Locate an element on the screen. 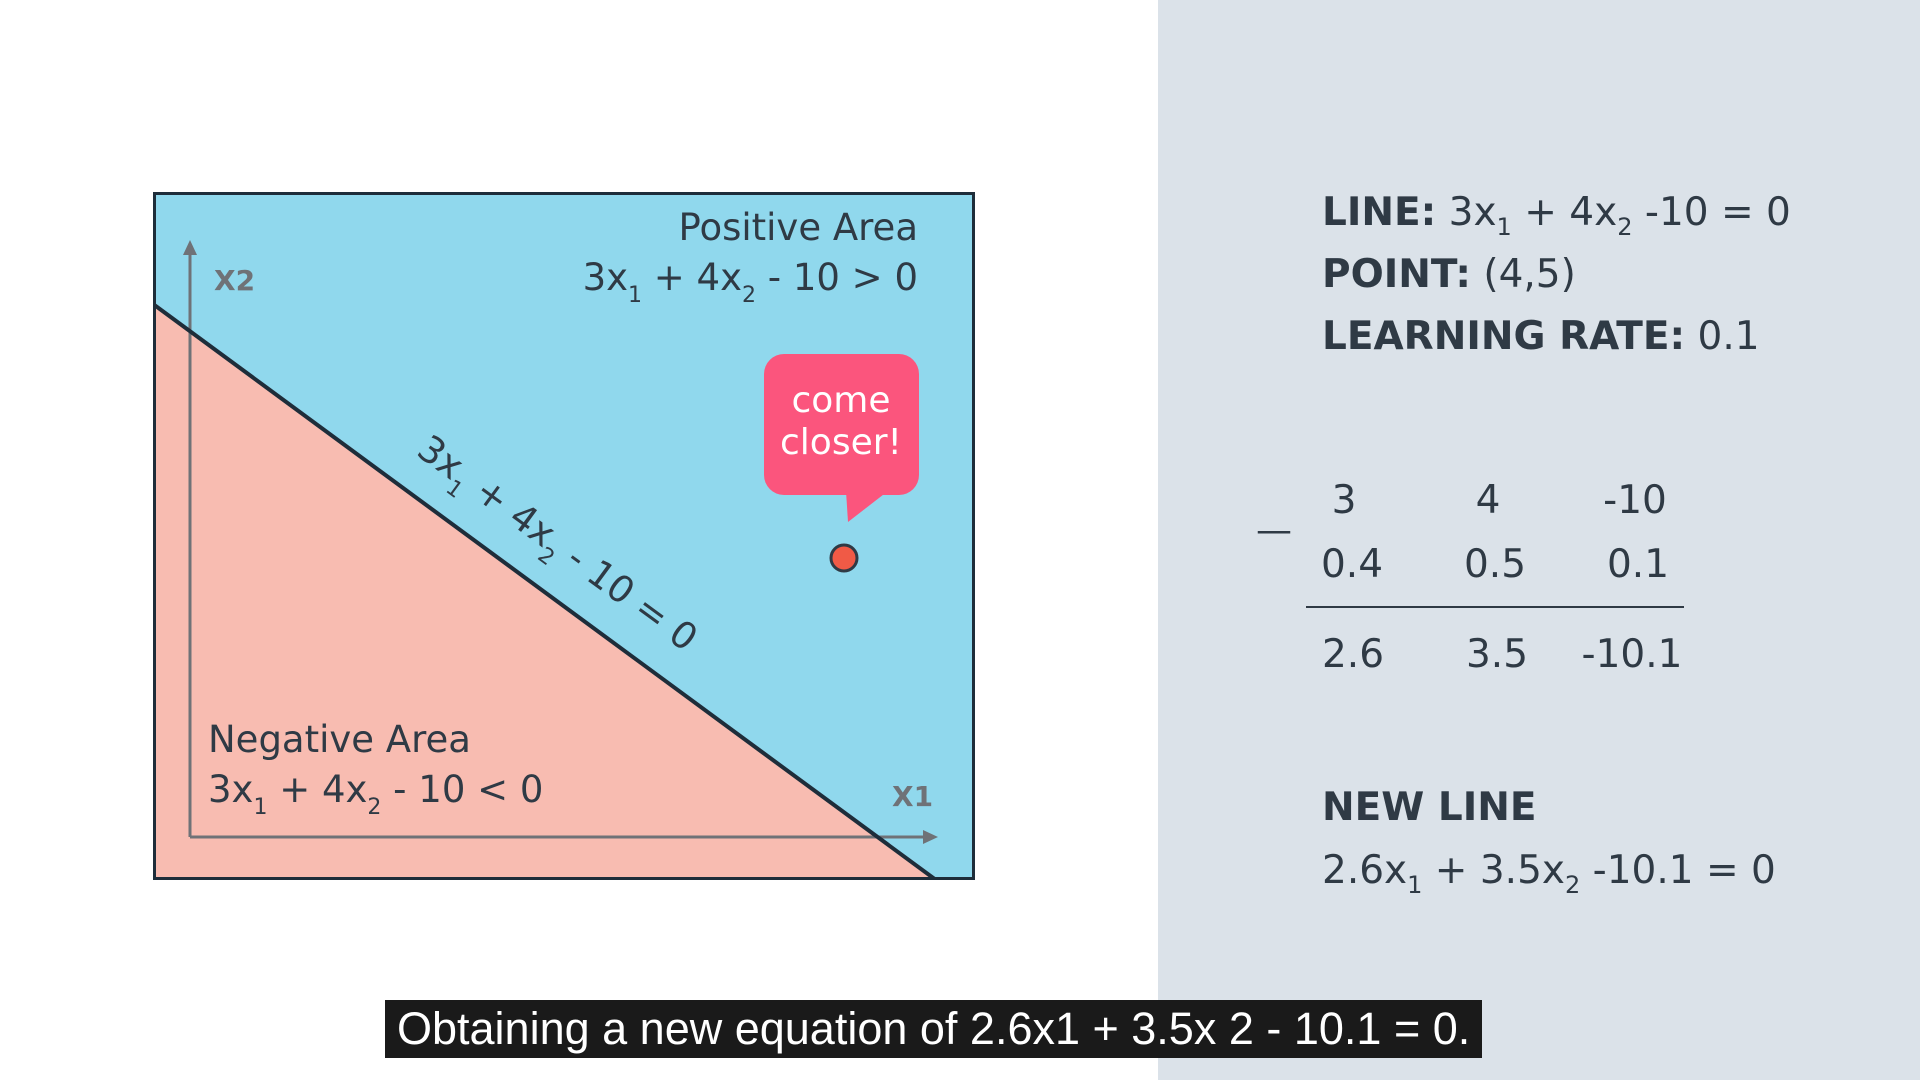 This screenshot has height=1080, width=1920. line-info: LINE: 3x1 + 4x2 -10 = 0 is located at coordinates (1556, 214).